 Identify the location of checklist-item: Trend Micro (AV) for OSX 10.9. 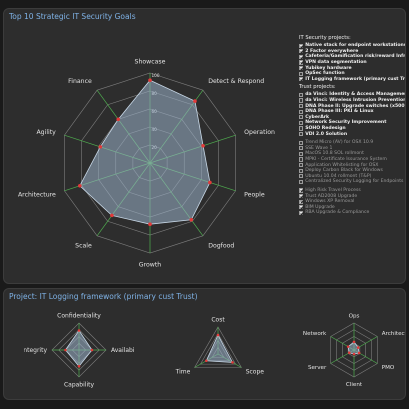
(352, 143).